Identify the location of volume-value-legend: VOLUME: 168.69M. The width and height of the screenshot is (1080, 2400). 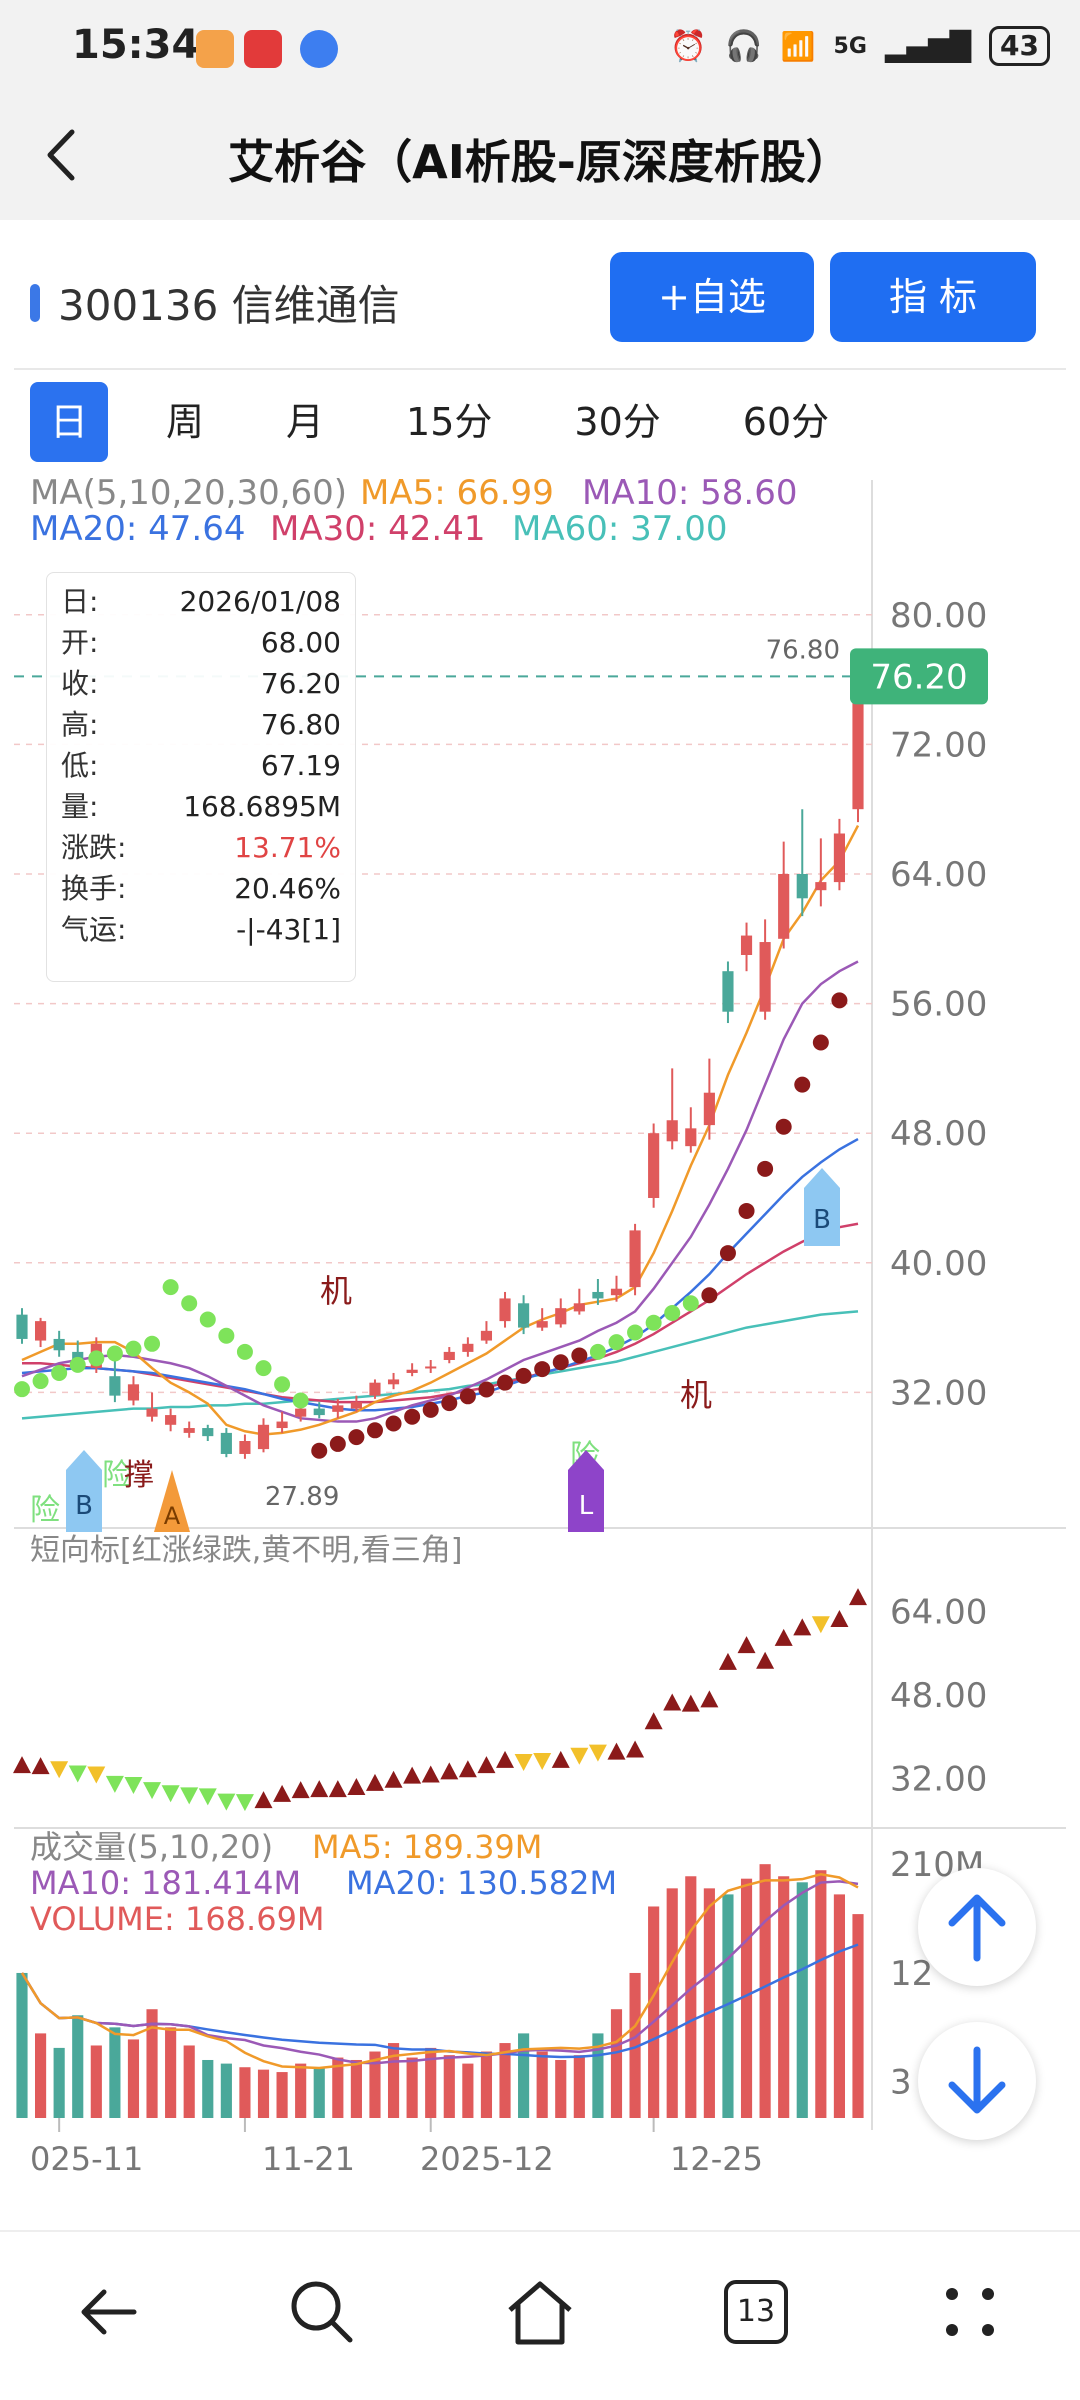
(177, 1919).